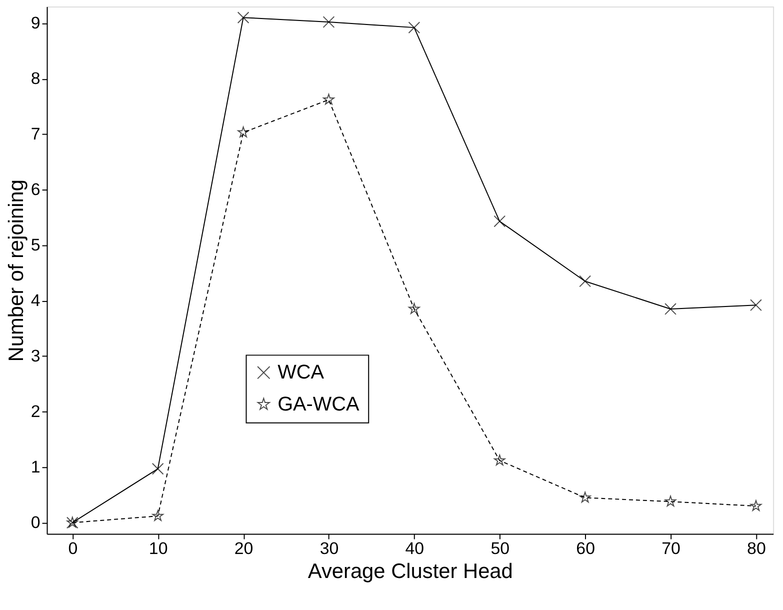 Image resolution: width=783 pixels, height=610 pixels. I want to click on x-tick-label: 60, so click(585, 548).